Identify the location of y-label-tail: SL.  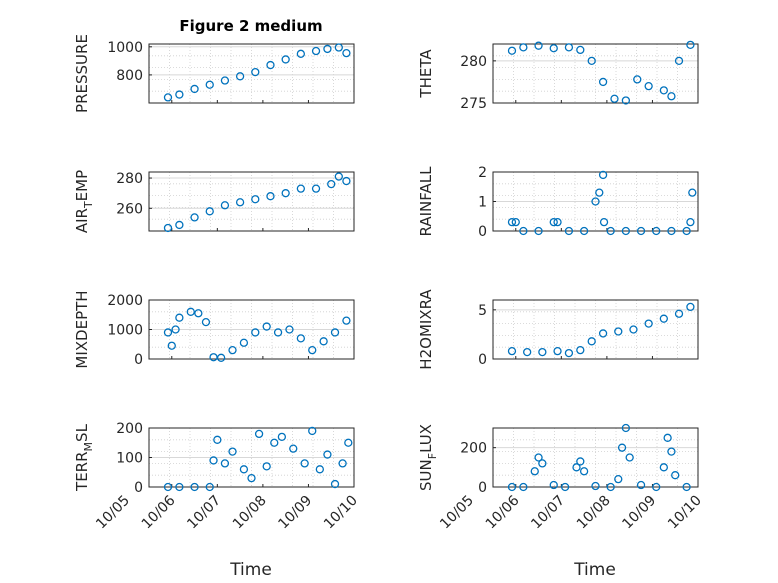
(82, 432).